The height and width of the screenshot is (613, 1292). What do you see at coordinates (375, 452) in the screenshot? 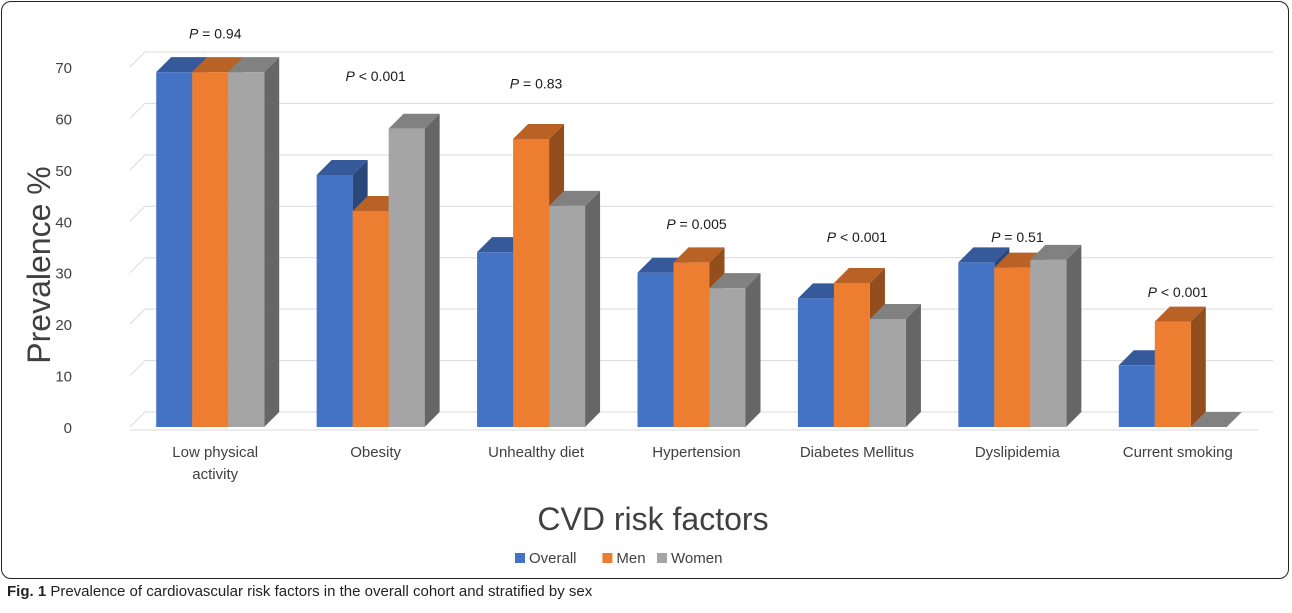
I see `x-tick-label: Obesity` at bounding box center [375, 452].